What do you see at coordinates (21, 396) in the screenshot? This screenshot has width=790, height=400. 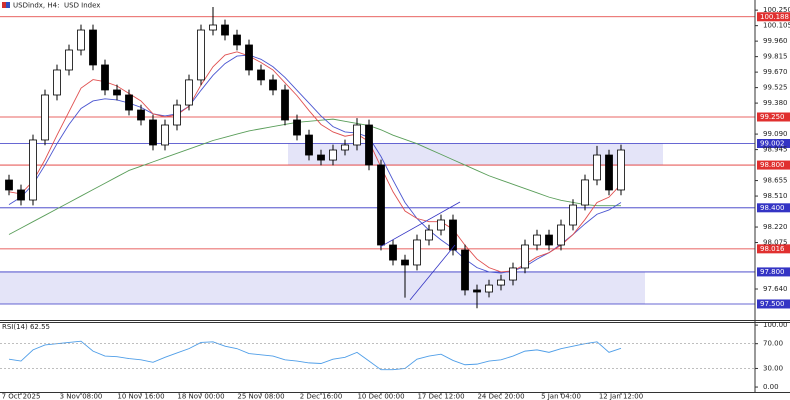 I see `x-tick-label: 7 Oct 2025` at bounding box center [21, 396].